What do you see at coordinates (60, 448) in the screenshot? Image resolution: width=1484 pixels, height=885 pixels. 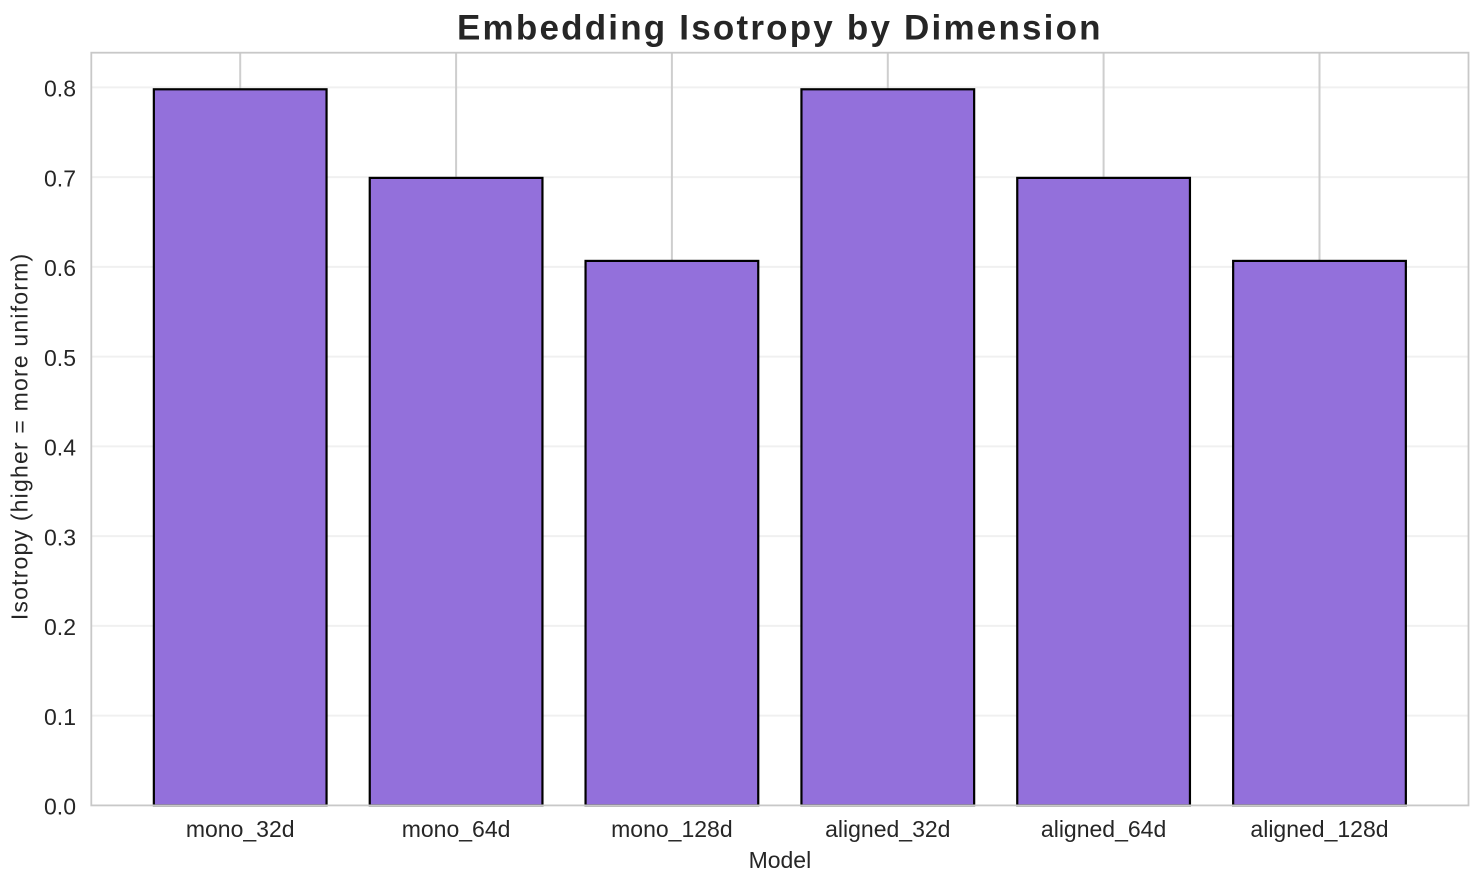 I see `svg-text: 0.4` at bounding box center [60, 448].